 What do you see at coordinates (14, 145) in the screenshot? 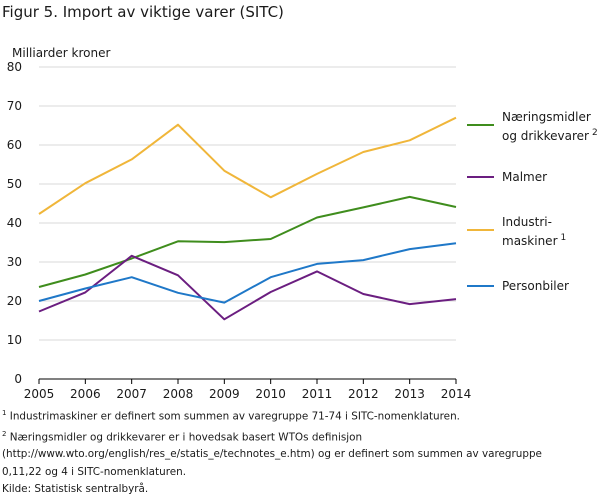
I see `y-tick-label: 60` at bounding box center [14, 145].